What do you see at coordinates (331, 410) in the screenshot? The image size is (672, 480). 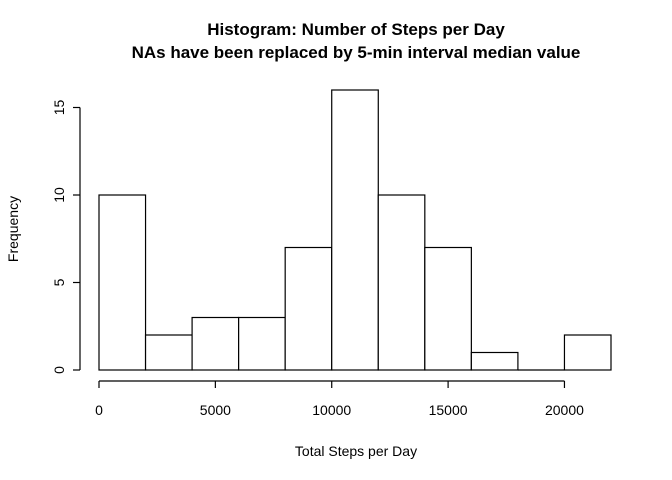 I see `x-tick-label: 10000` at bounding box center [331, 410].